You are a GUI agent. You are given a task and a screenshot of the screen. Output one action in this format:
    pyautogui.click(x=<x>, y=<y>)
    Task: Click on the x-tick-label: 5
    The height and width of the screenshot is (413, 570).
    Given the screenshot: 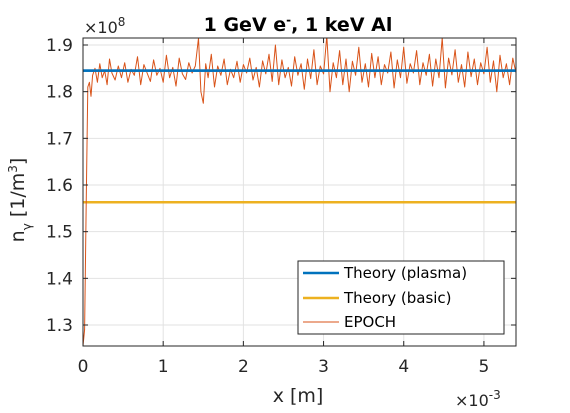 What is the action you would take?
    pyautogui.click(x=484, y=367)
    